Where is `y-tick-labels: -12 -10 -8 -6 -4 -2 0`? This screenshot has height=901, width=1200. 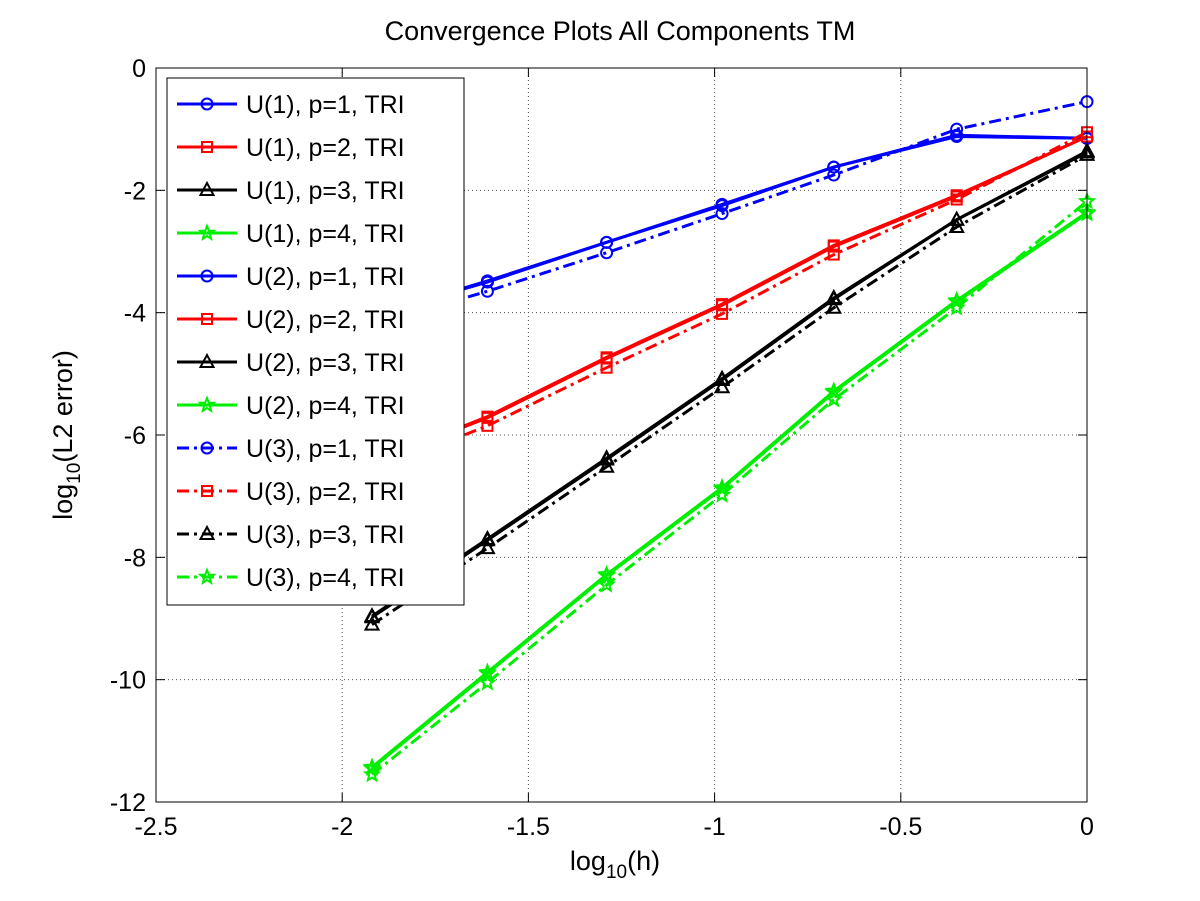
y-tick-labels: -12 -10 -8 -6 -4 -2 0 is located at coordinates (128, 436).